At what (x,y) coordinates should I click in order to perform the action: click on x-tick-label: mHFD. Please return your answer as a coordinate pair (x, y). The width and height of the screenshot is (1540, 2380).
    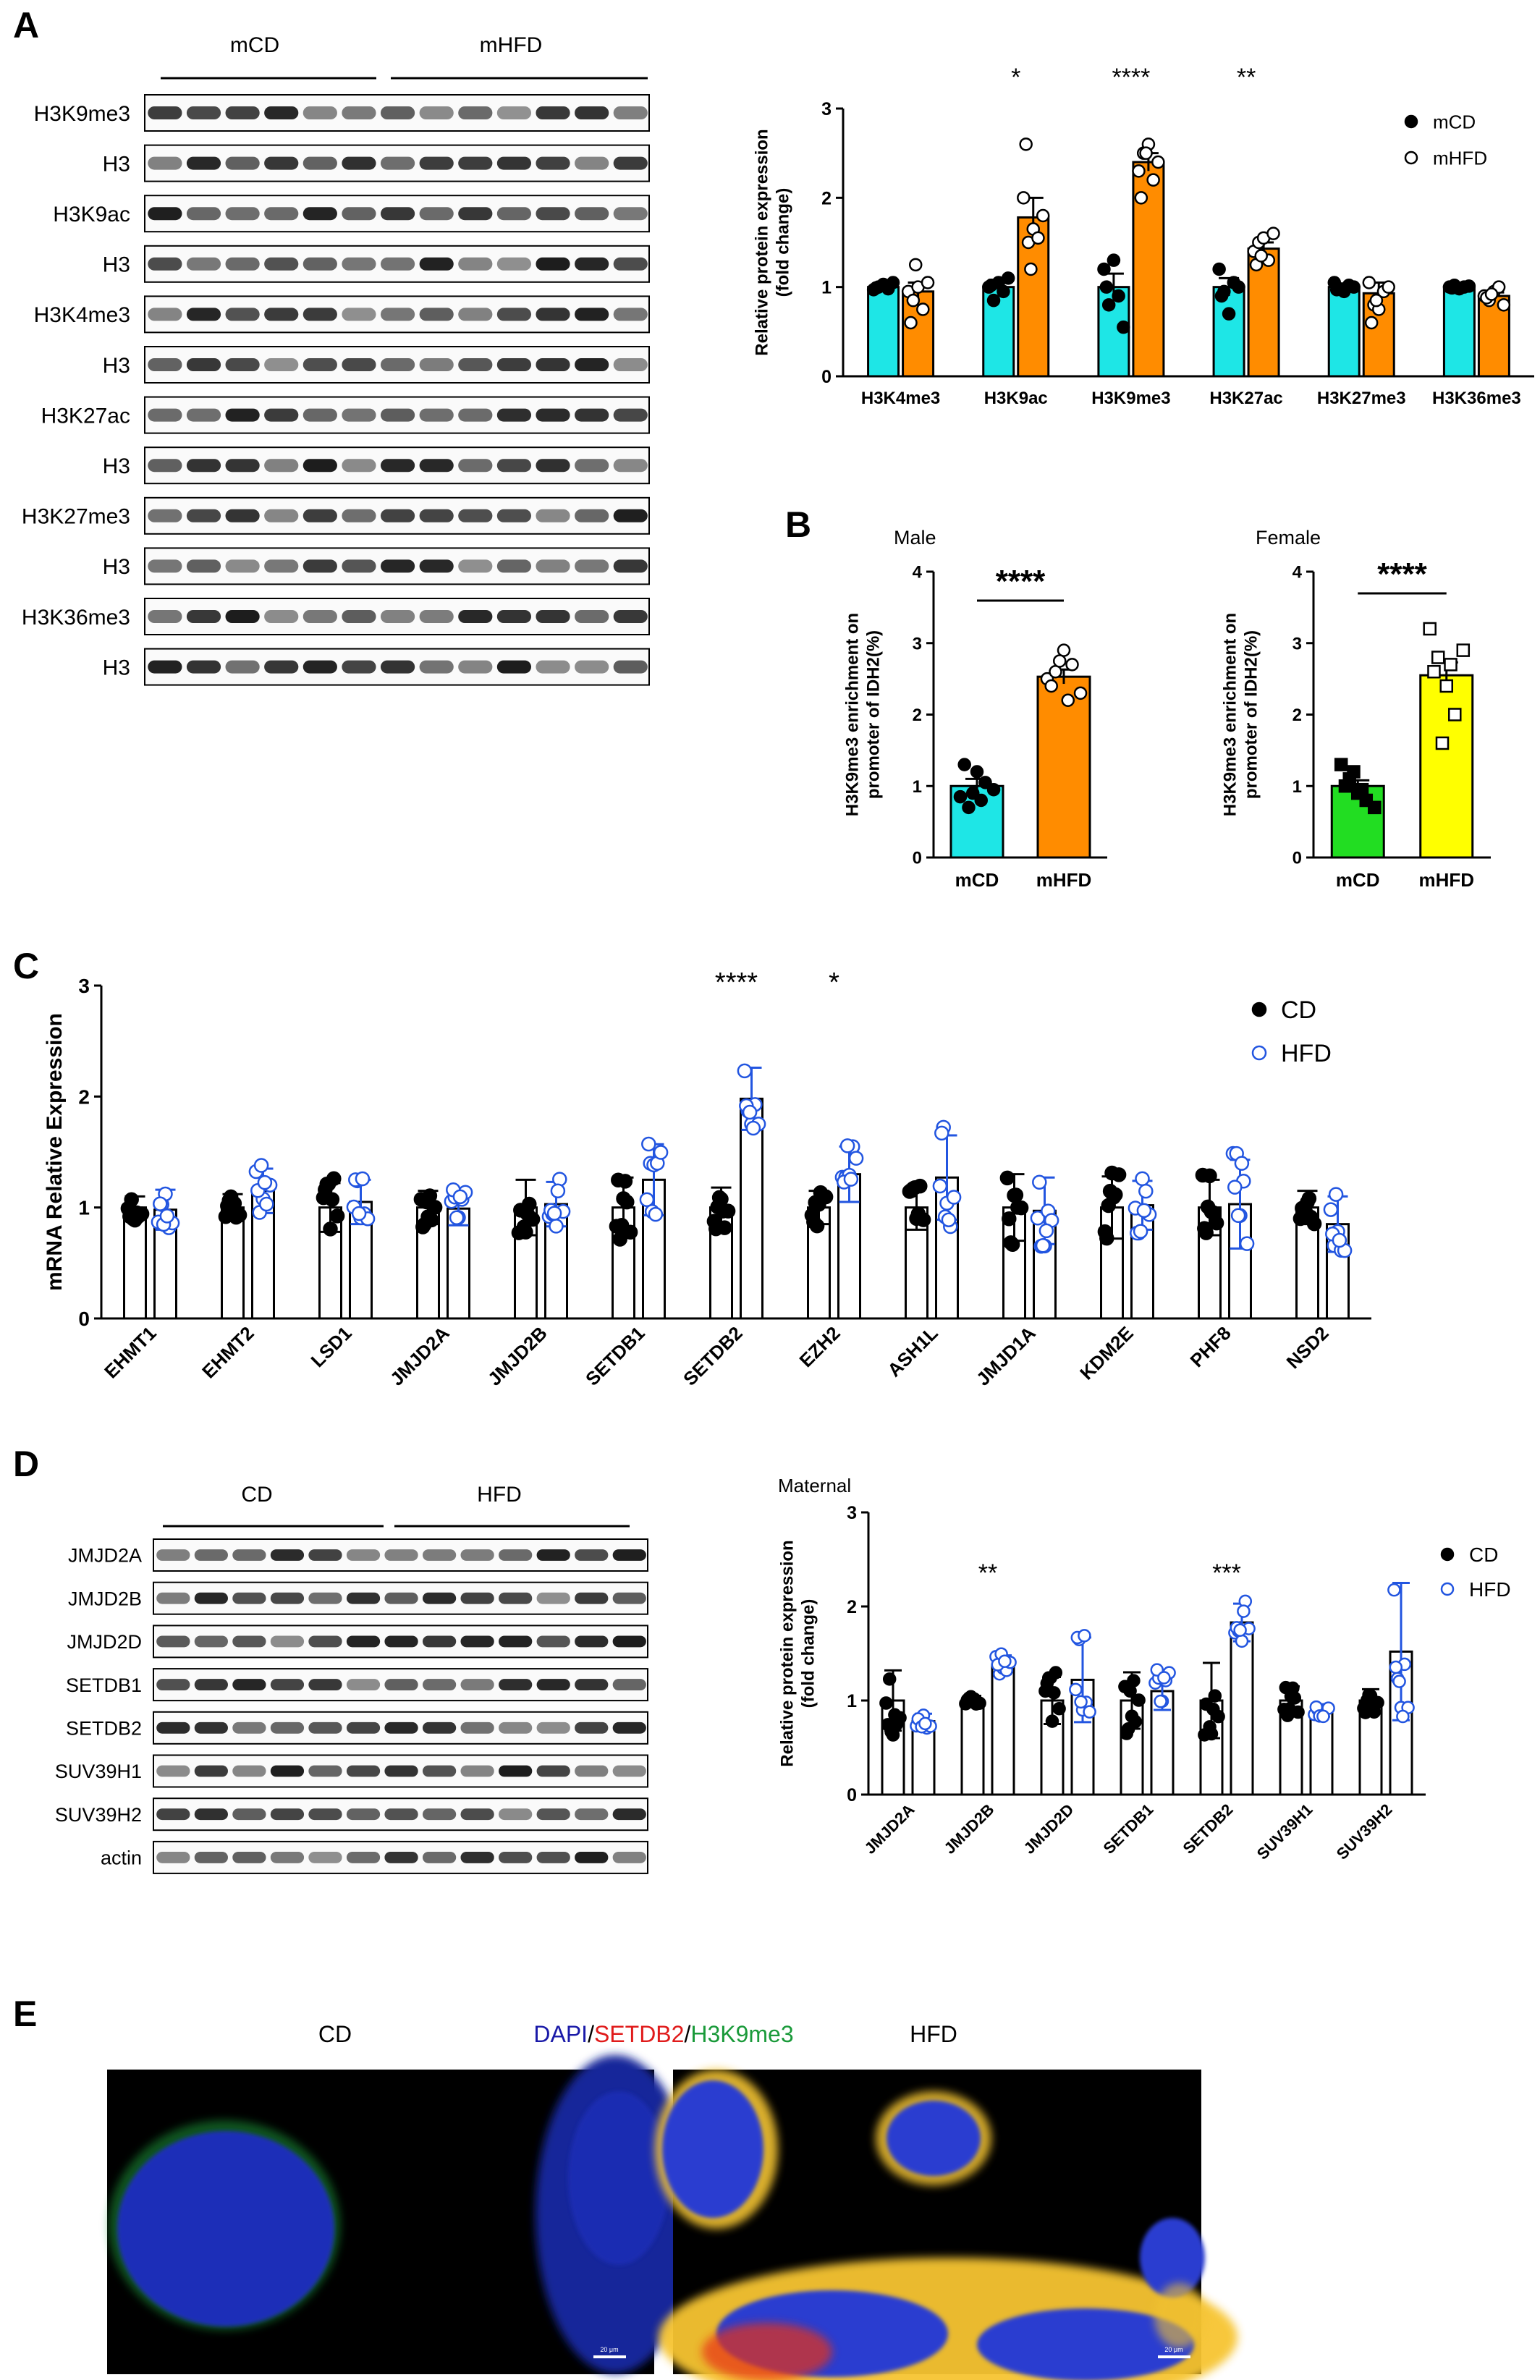
    Looking at the image, I should click on (1446, 880).